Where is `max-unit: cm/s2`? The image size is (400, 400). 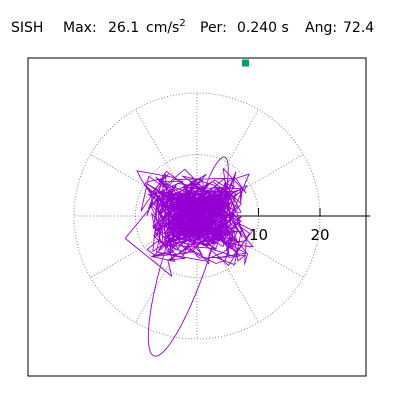 max-unit: cm/s2 is located at coordinates (166, 27).